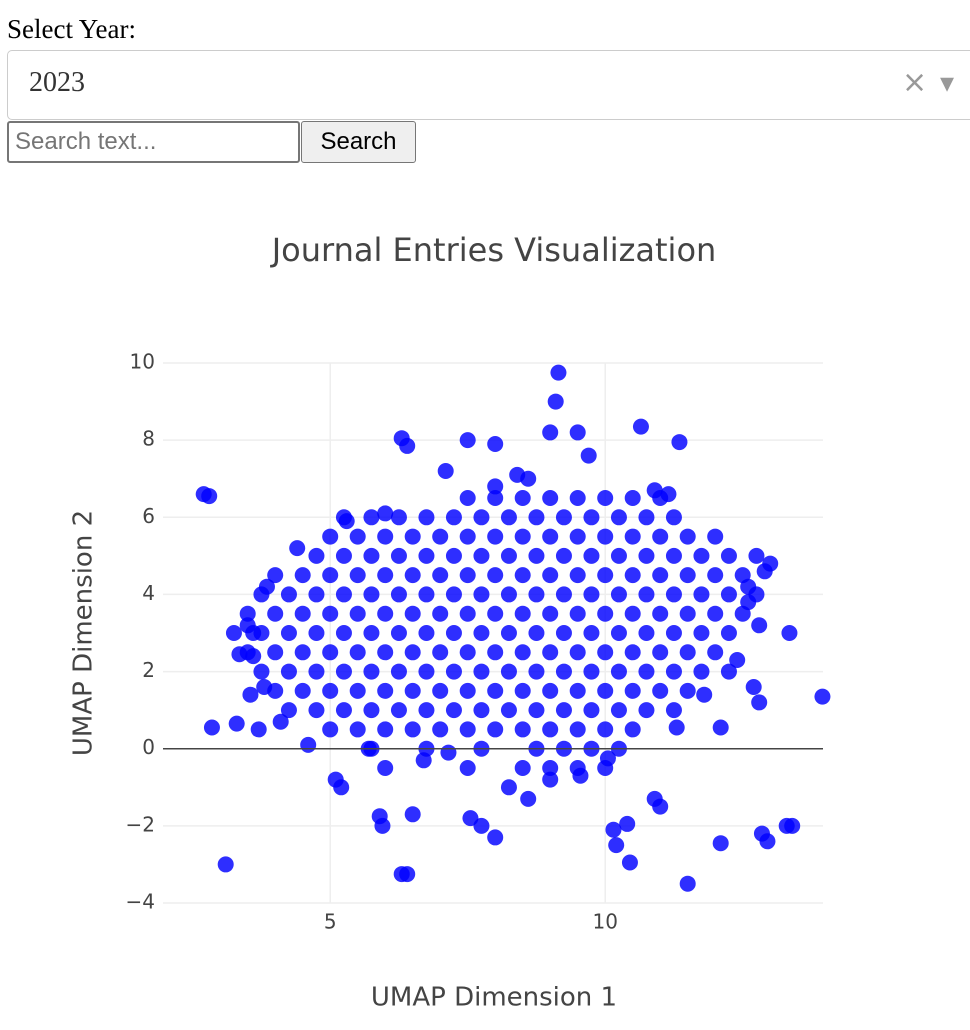 The width and height of the screenshot is (970, 1030). What do you see at coordinates (148, 593) in the screenshot?
I see `y-tick-label: 4` at bounding box center [148, 593].